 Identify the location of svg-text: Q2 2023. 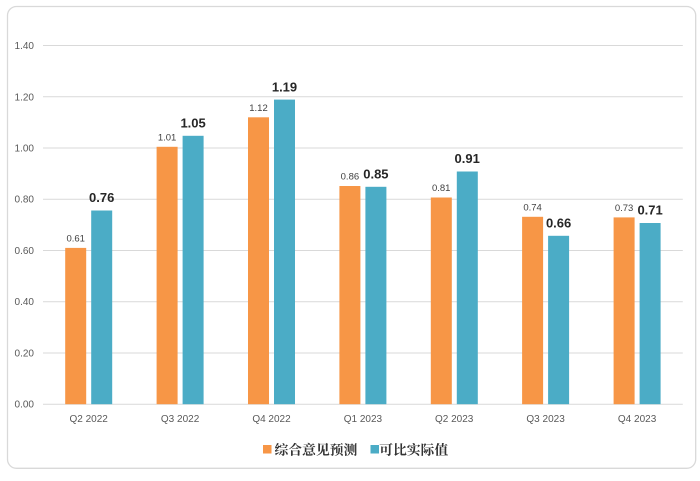
(454, 419).